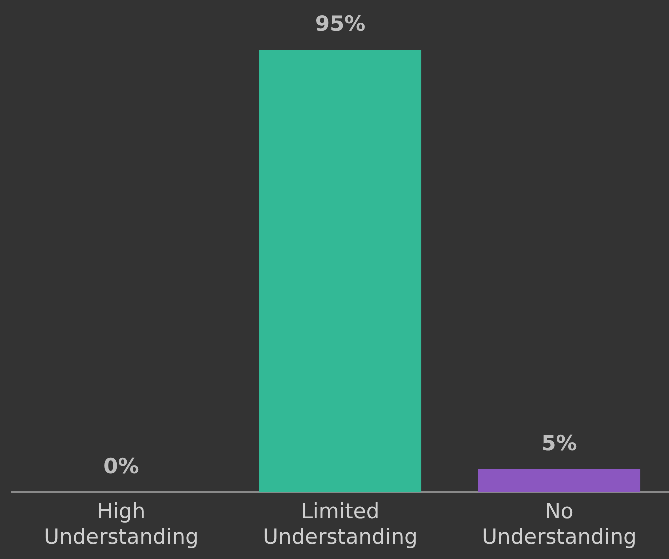 This screenshot has width=669, height=559. What do you see at coordinates (340, 24) in the screenshot?
I see `data-label: 95%` at bounding box center [340, 24].